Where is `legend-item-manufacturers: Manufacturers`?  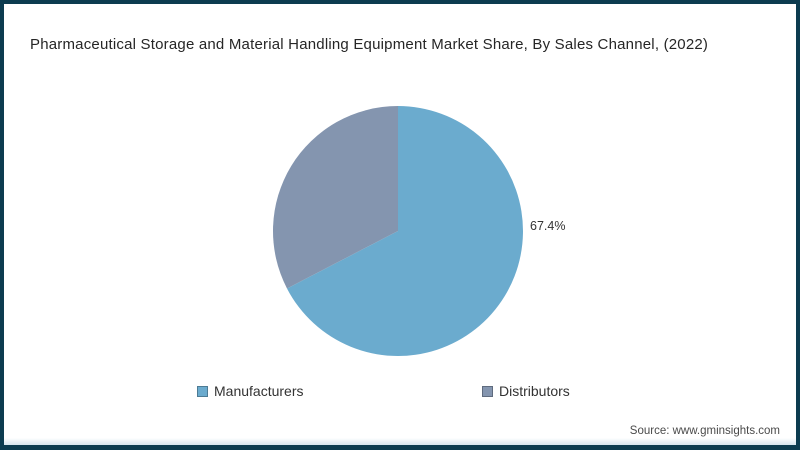
legend-item-manufacturers: Manufacturers is located at coordinates (250, 391).